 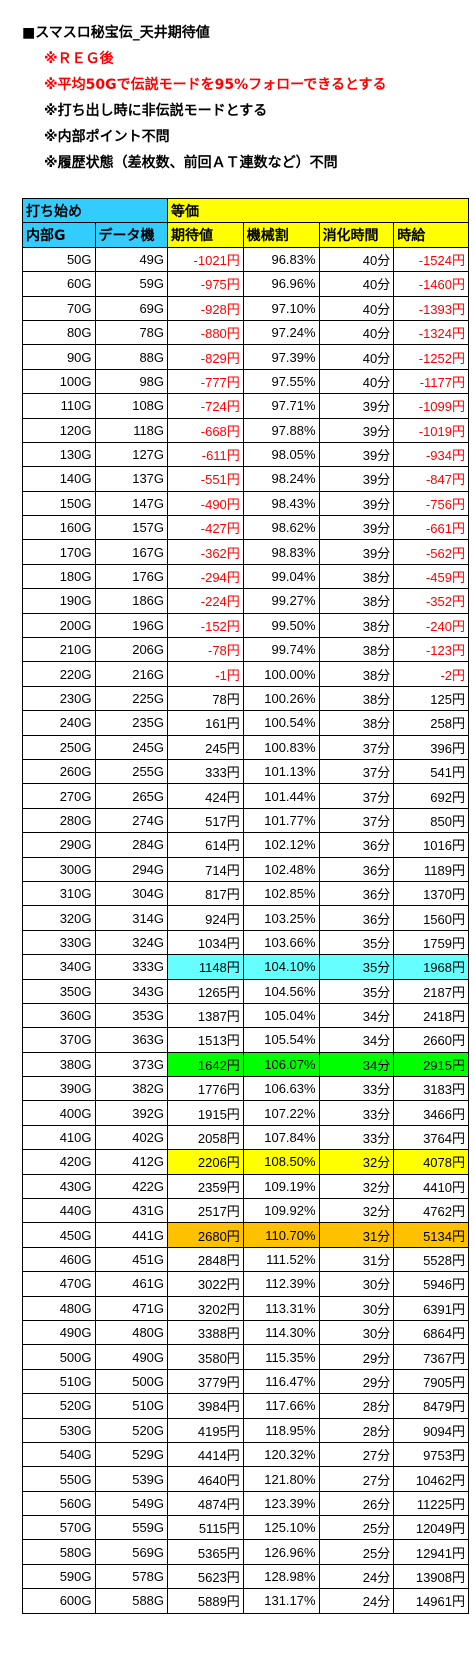 What do you see at coordinates (205, 893) in the screenshot?
I see `expected-value-cell: 817円` at bounding box center [205, 893].